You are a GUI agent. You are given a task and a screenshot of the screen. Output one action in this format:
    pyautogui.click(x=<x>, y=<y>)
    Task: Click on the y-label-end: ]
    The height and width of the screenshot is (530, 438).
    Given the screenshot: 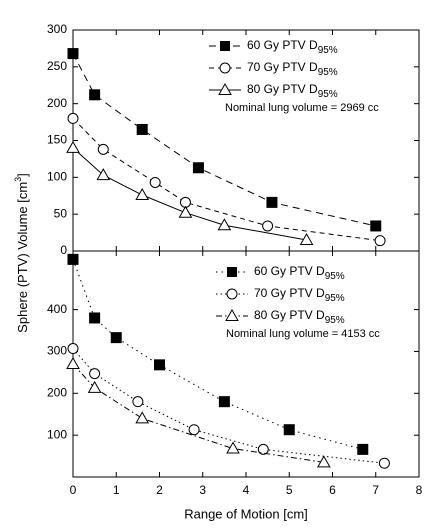 What is the action you would take?
    pyautogui.click(x=22, y=175)
    